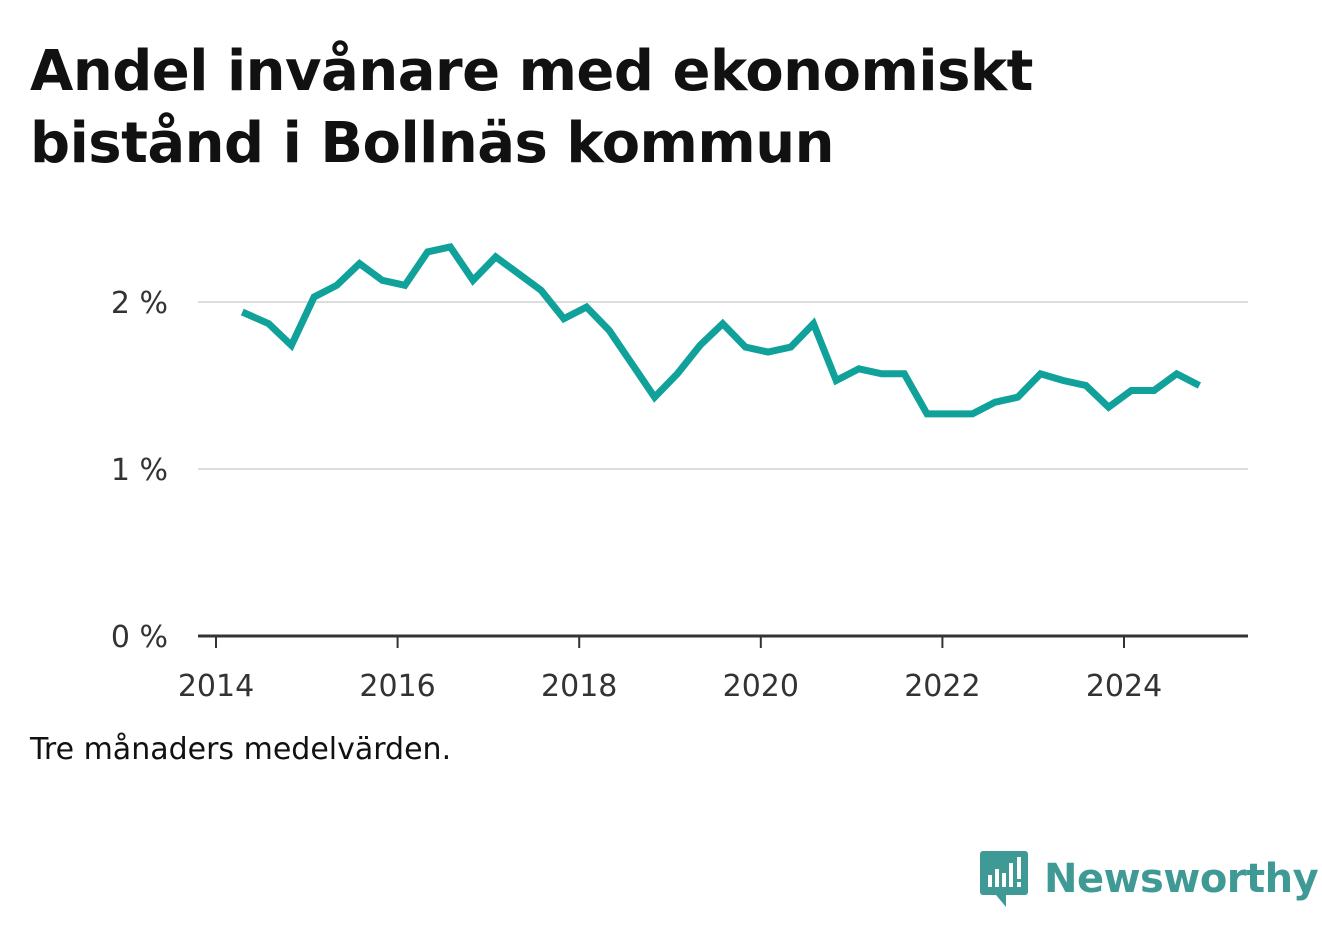 The height and width of the screenshot is (939, 1322). What do you see at coordinates (713, 669) in the screenshot?
I see `x-axis: 2014 2016 2018 2020 2022 2024` at bounding box center [713, 669].